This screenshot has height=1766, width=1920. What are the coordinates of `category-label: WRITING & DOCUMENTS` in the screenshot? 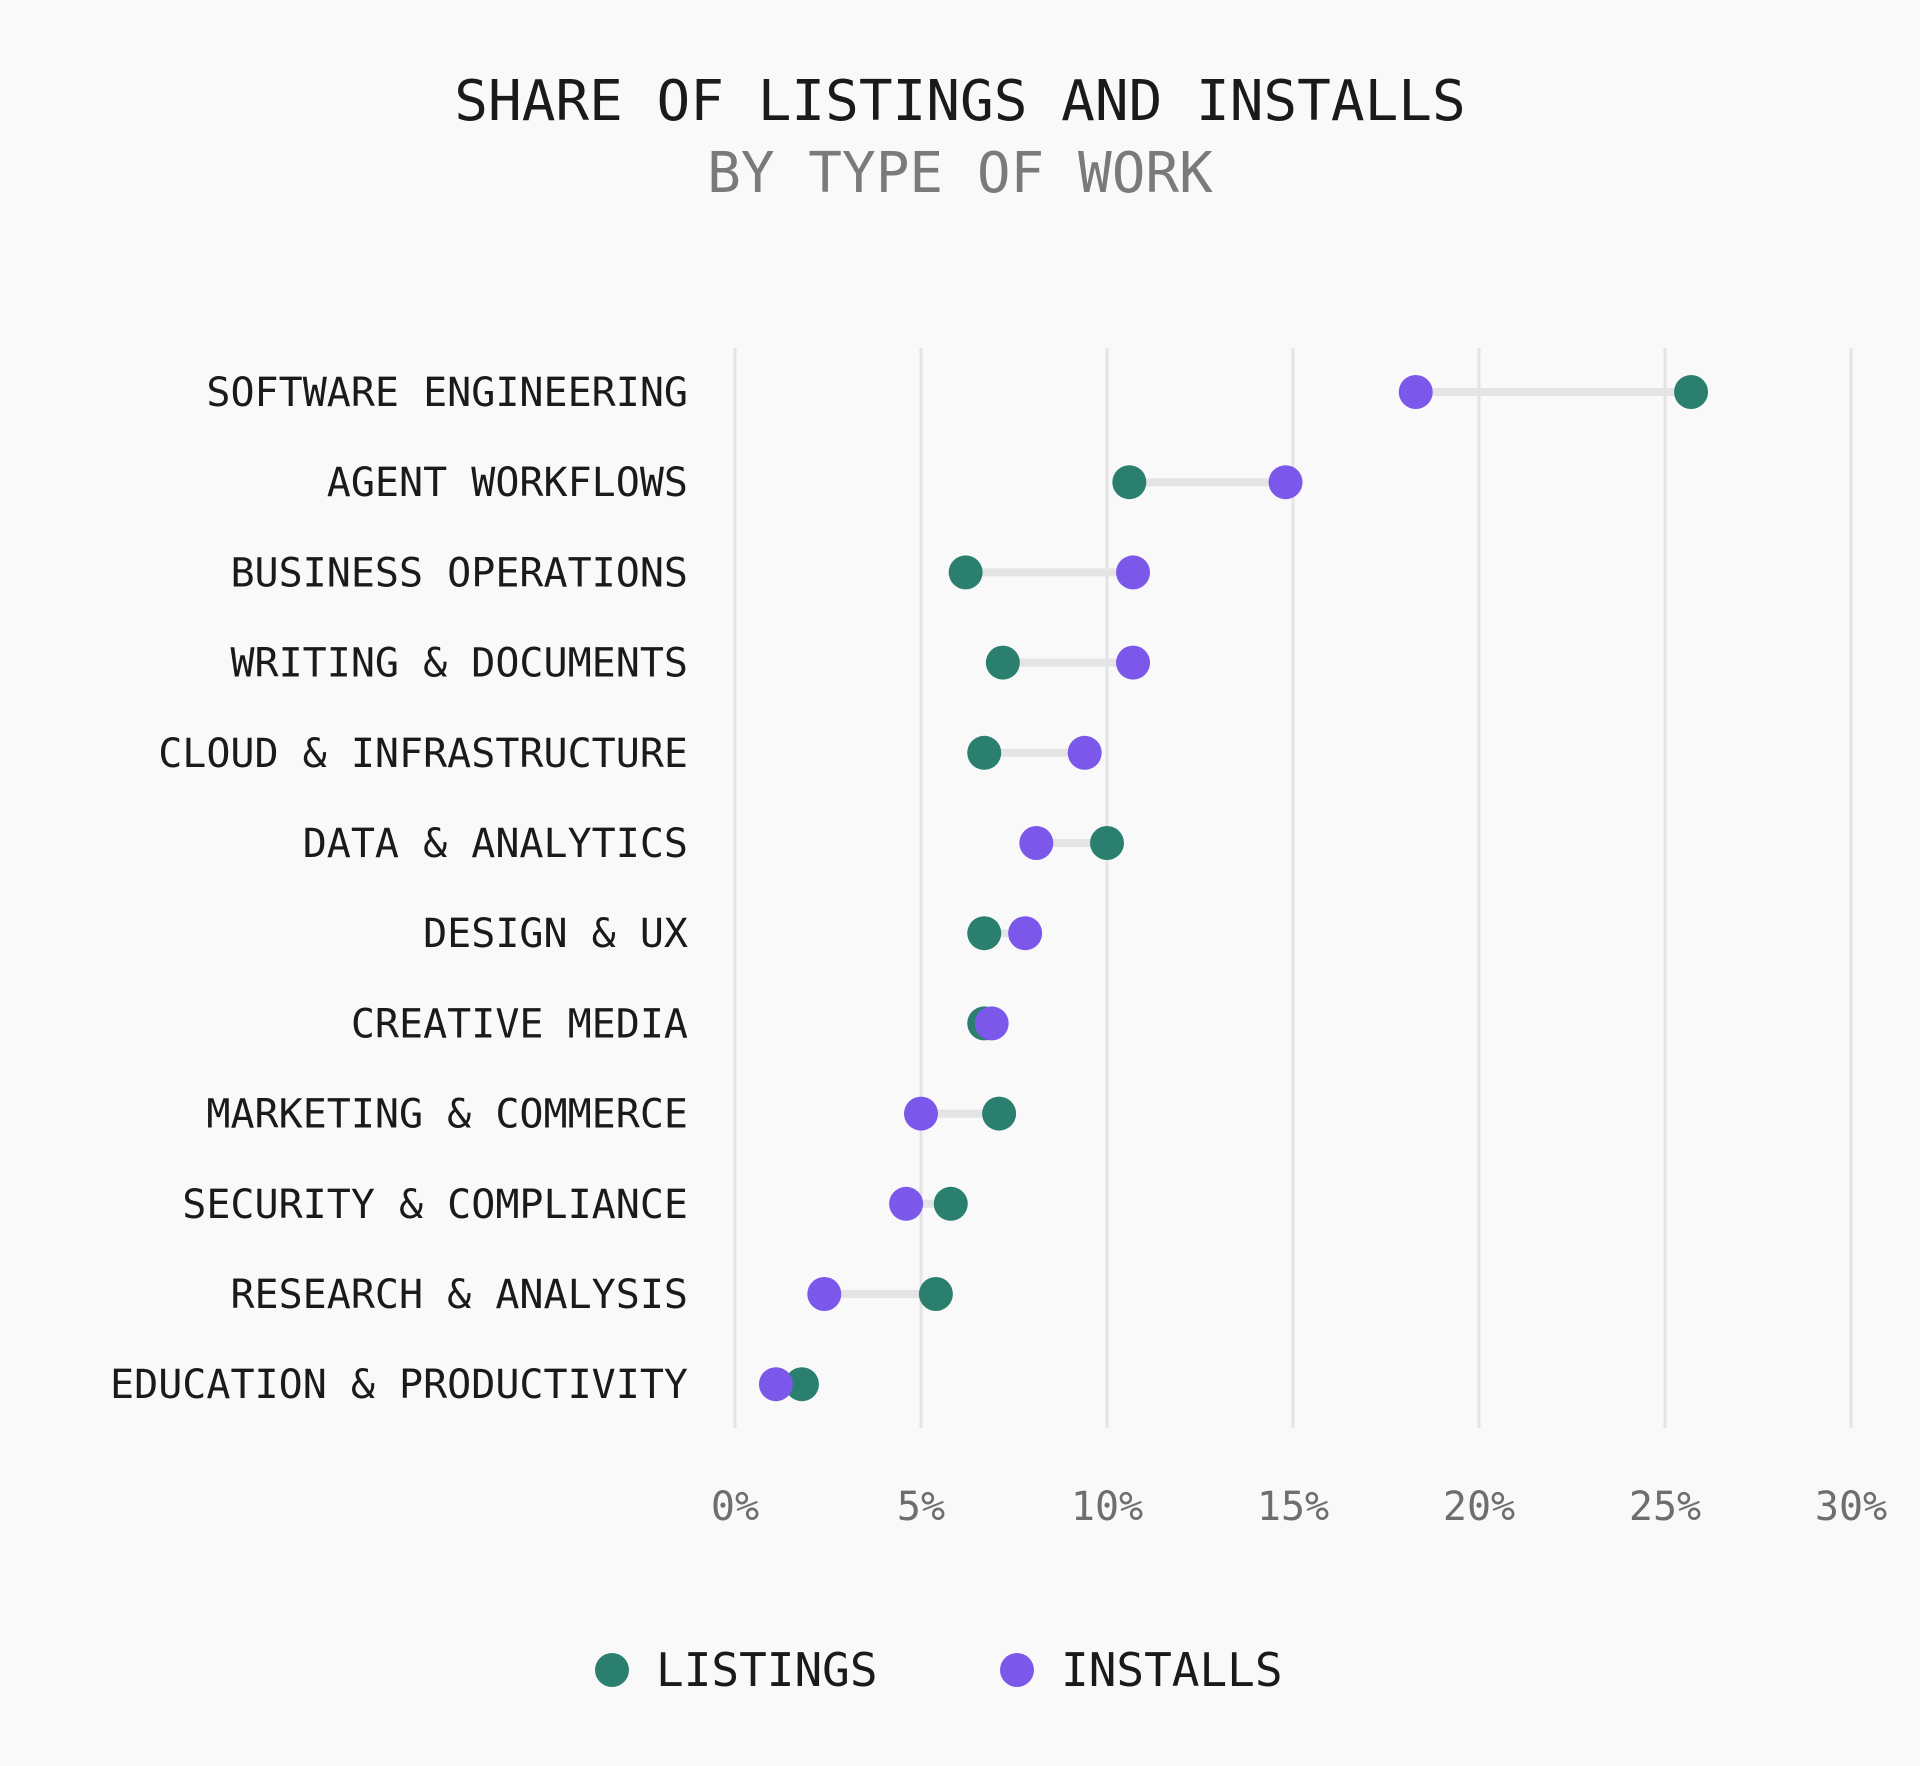 It's located at (459, 664).